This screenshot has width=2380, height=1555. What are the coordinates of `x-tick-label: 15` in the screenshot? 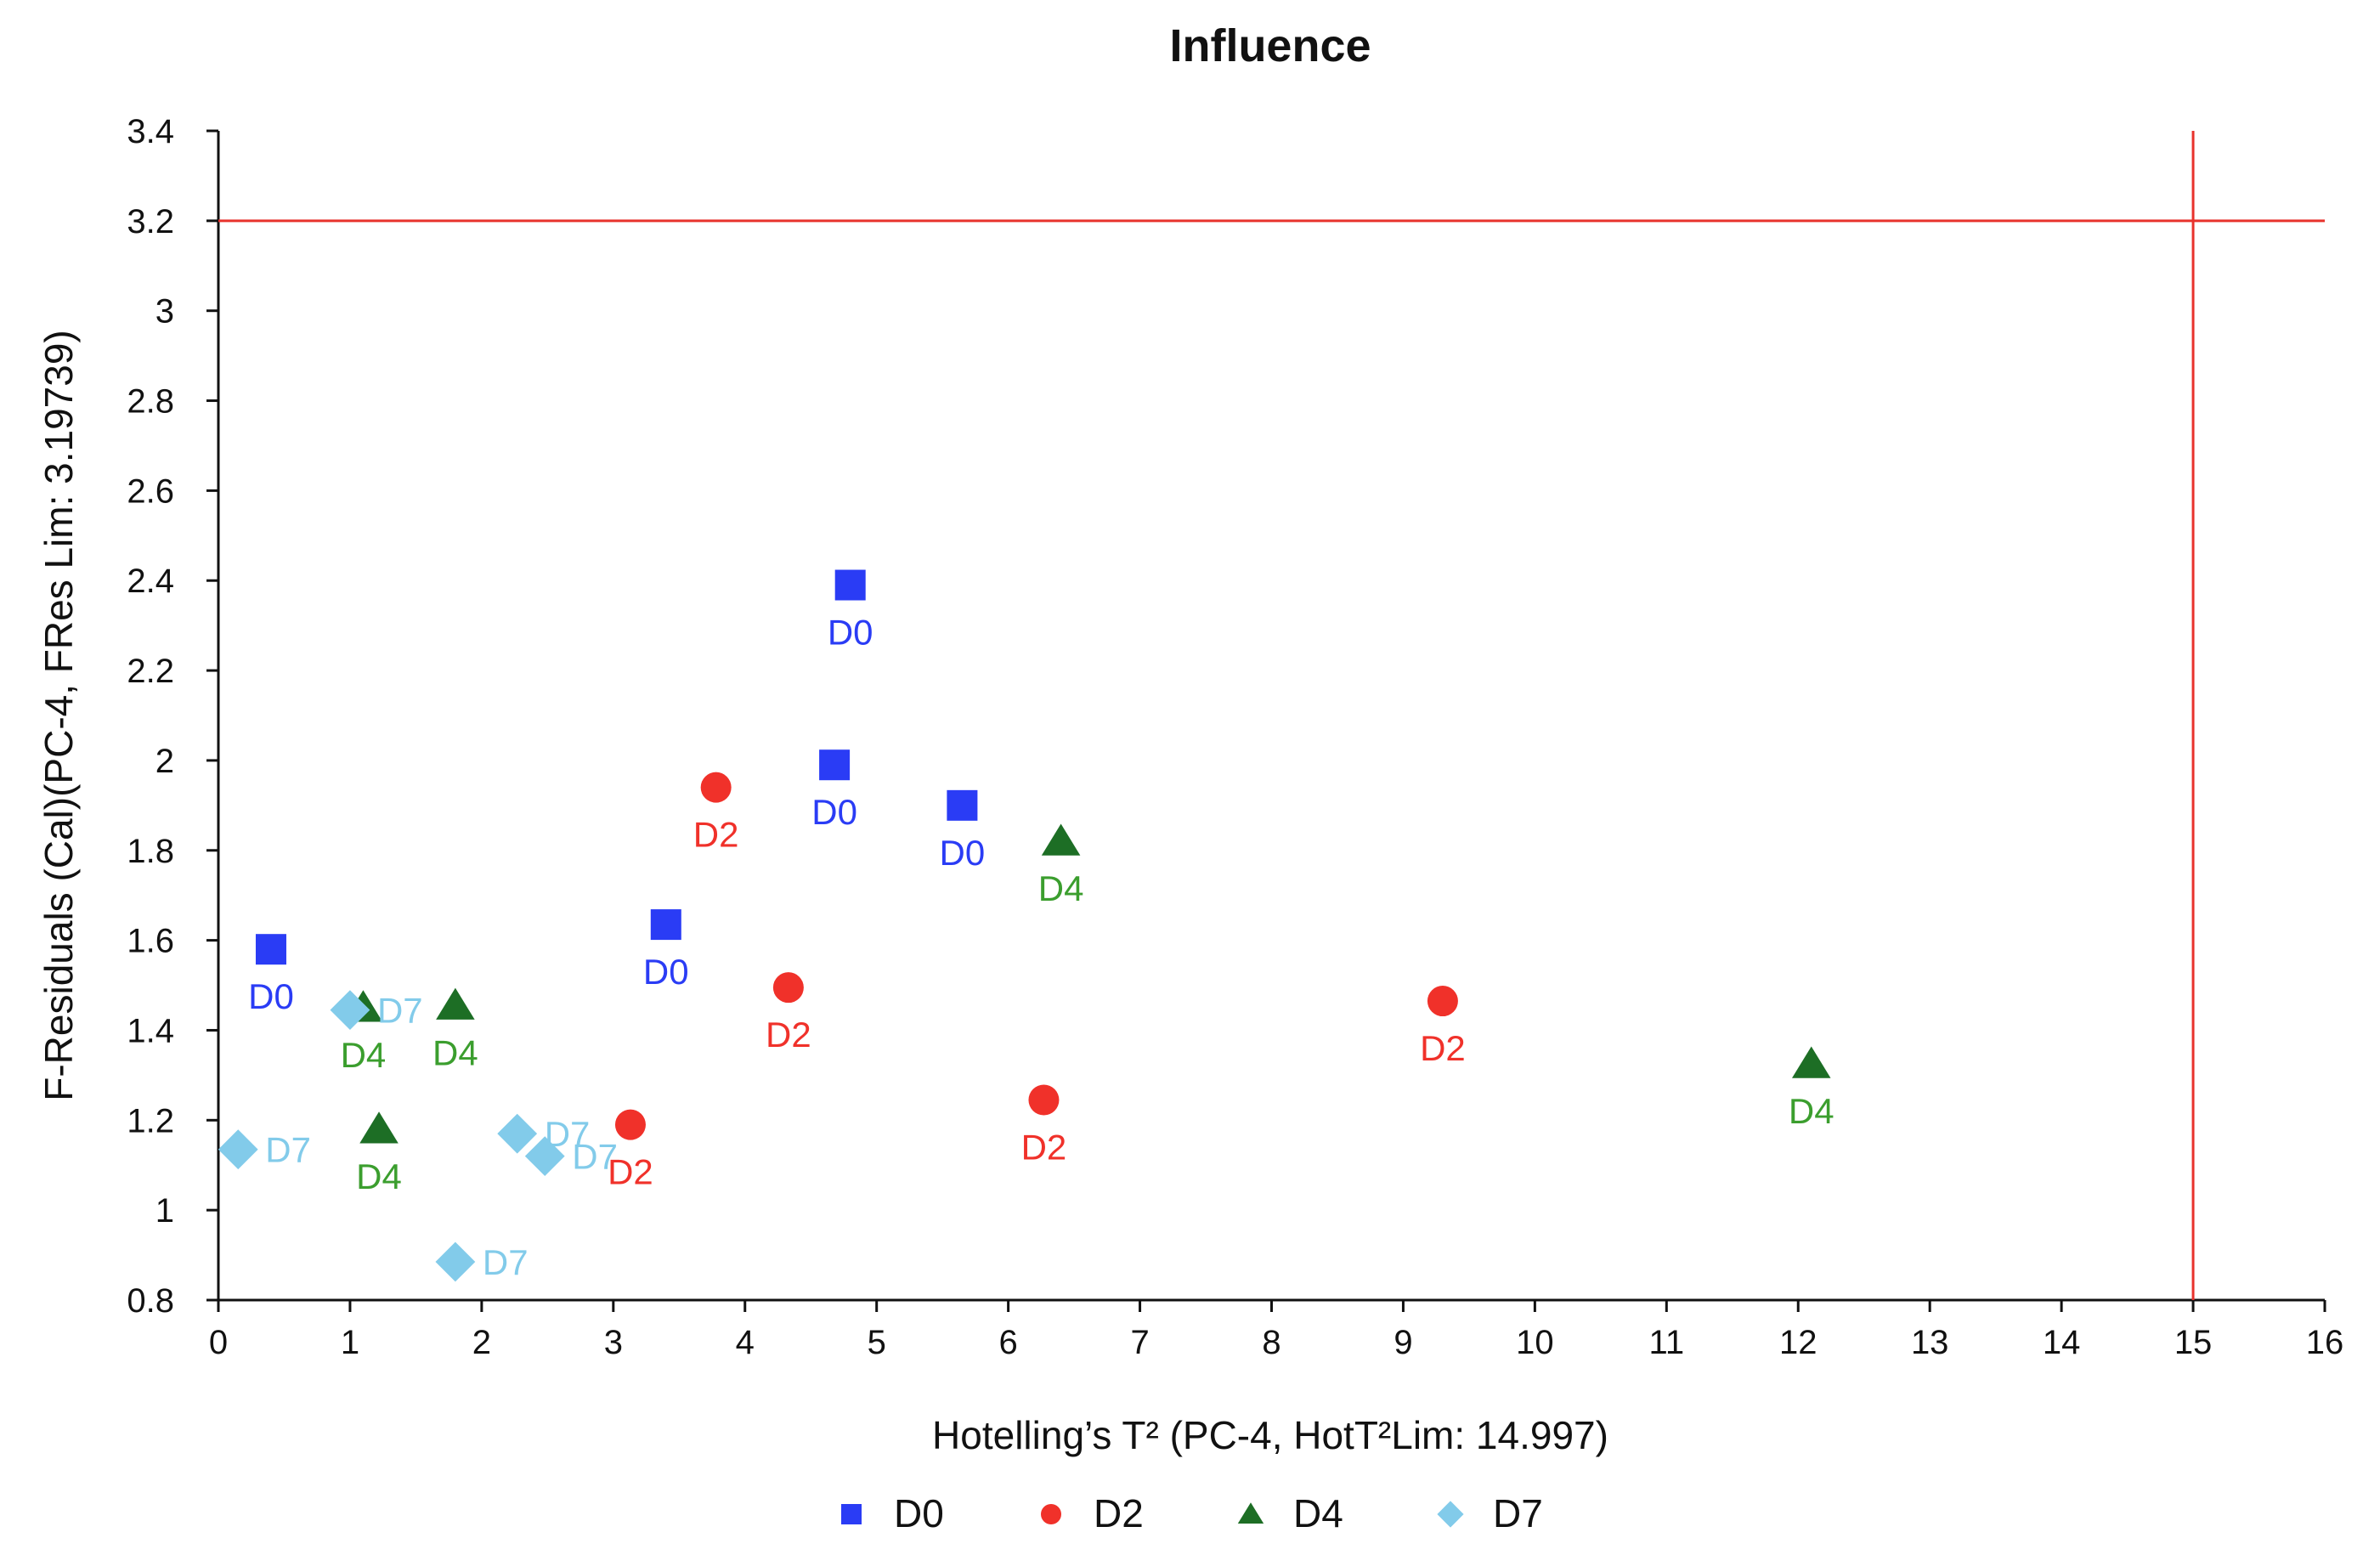 It's located at (2193, 1342).